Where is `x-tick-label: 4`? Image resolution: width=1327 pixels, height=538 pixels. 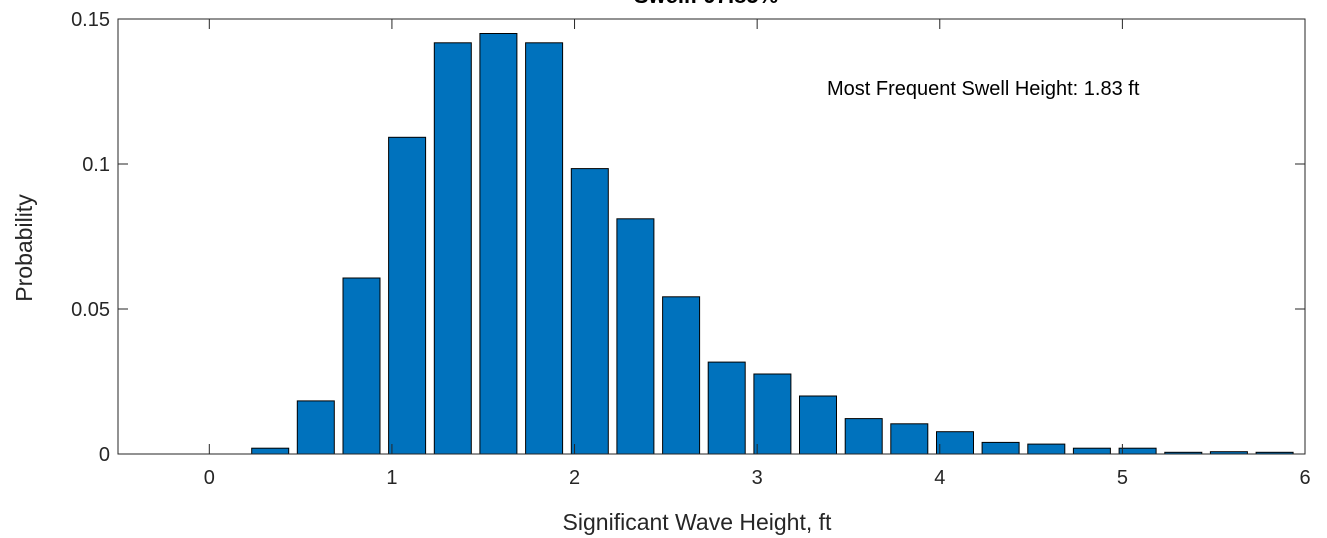 x-tick-label: 4 is located at coordinates (939, 478).